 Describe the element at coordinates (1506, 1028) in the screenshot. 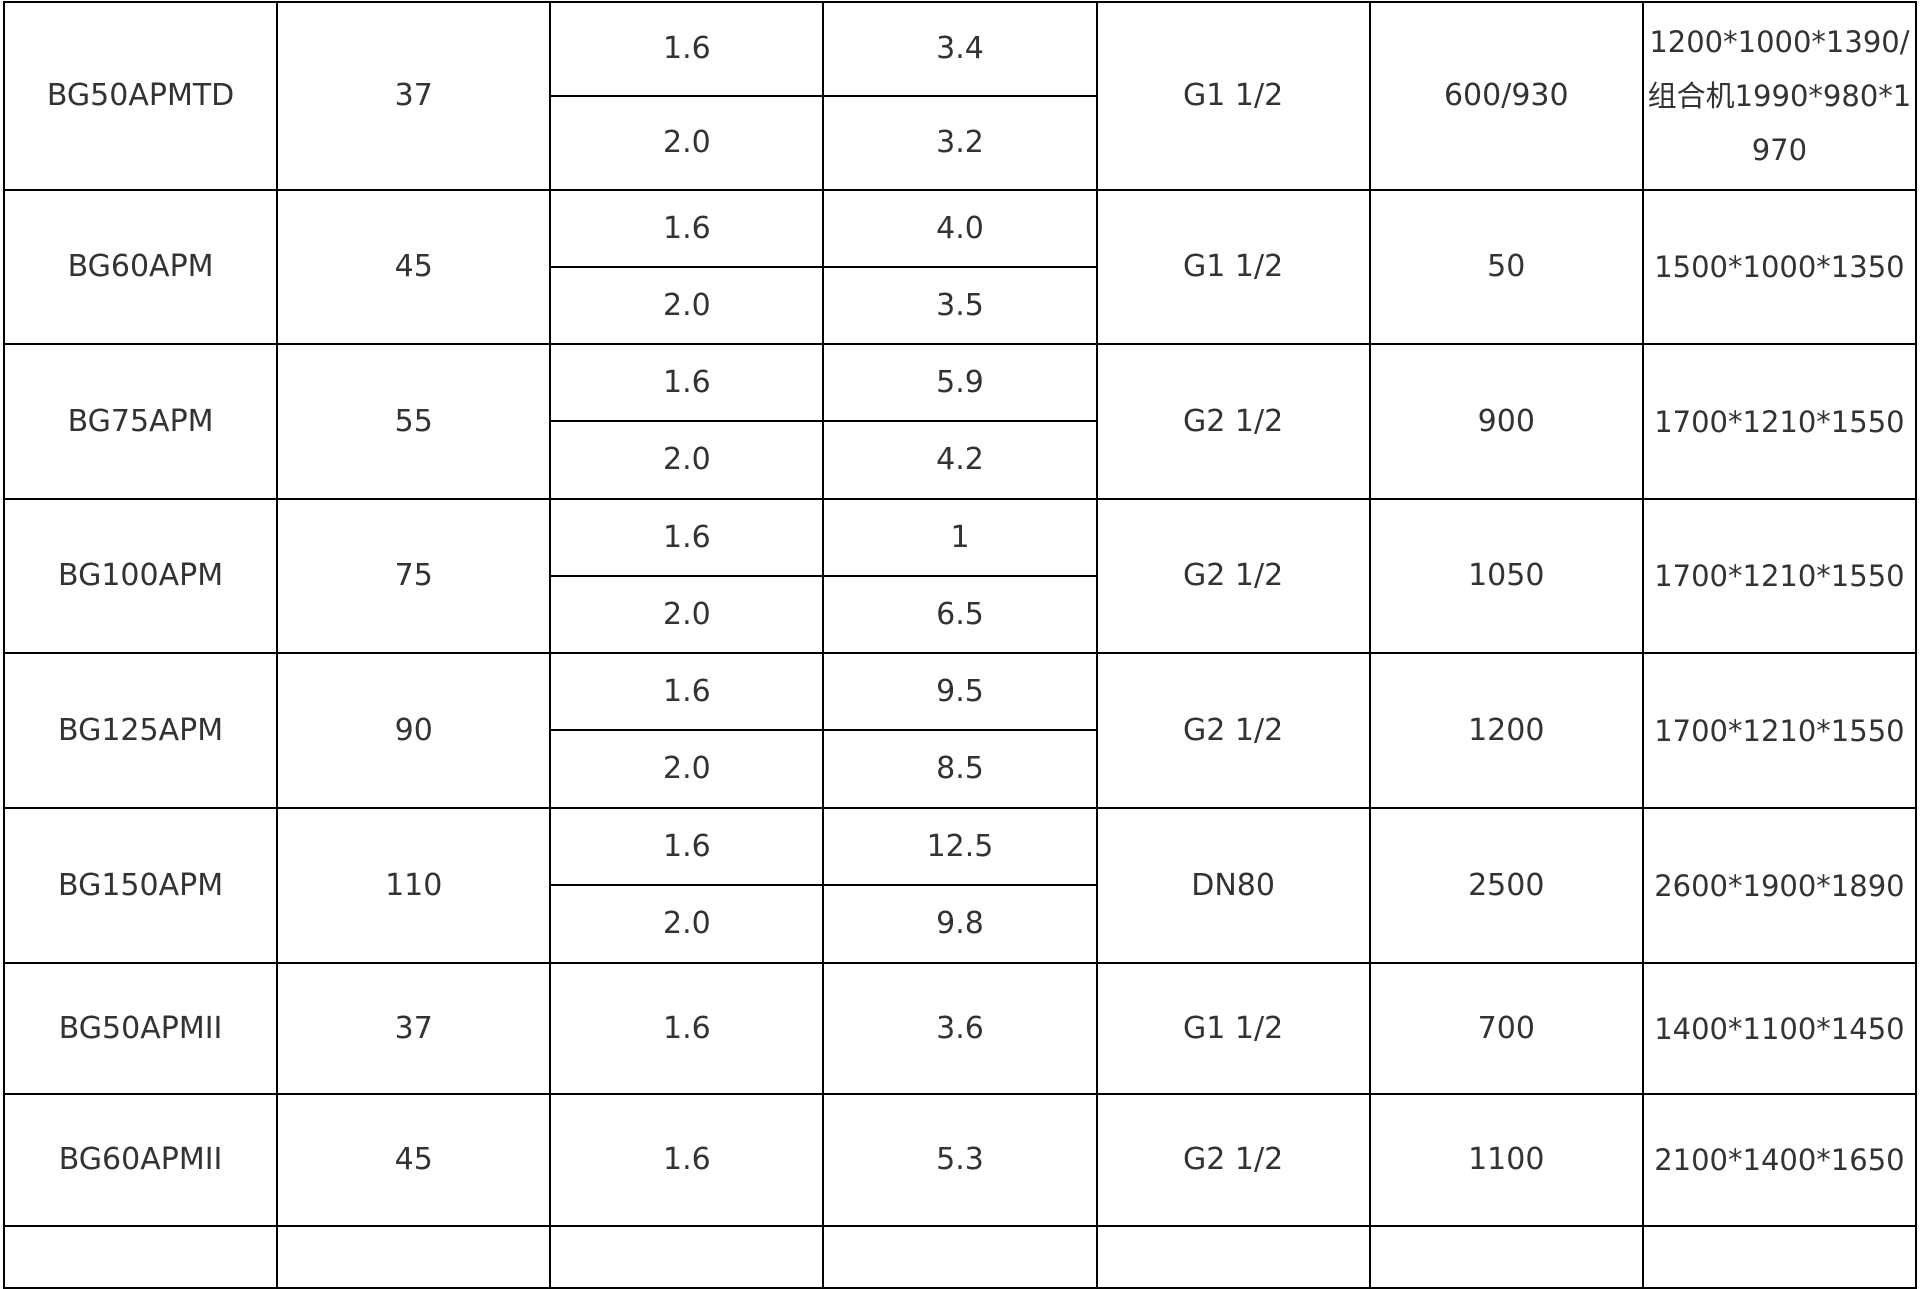

I see `weight-cell: 700` at that location.